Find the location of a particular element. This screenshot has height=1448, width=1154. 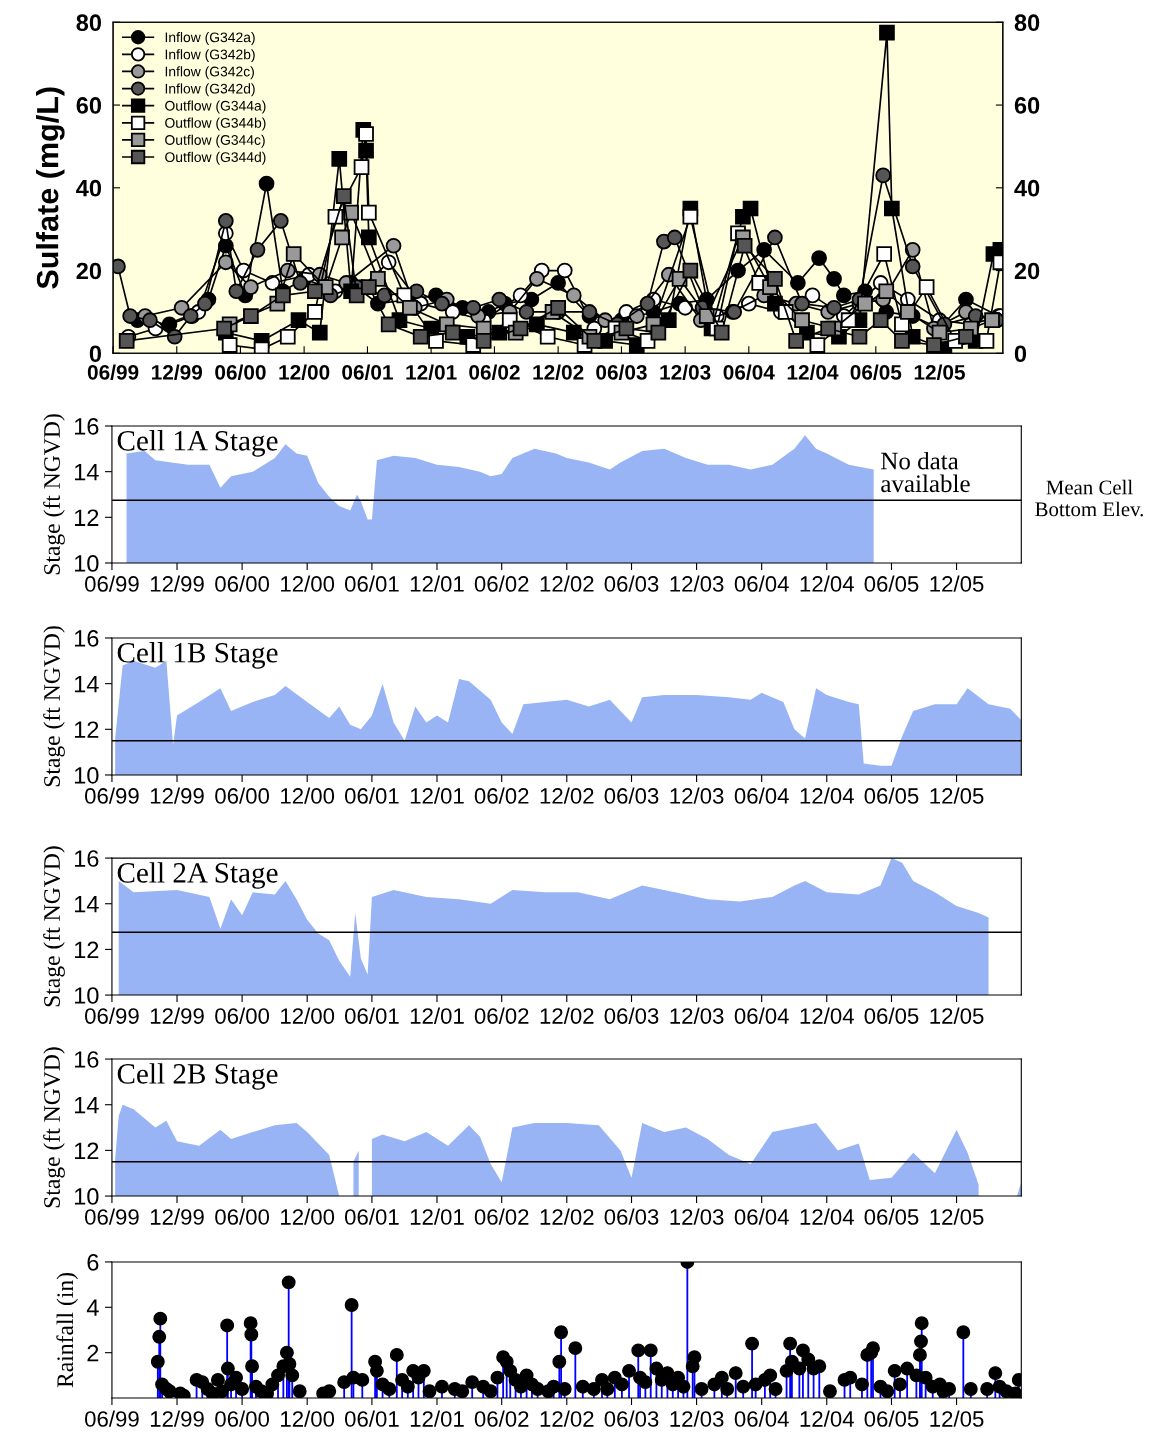

annotation: Cell 2A Stage is located at coordinates (197, 875).